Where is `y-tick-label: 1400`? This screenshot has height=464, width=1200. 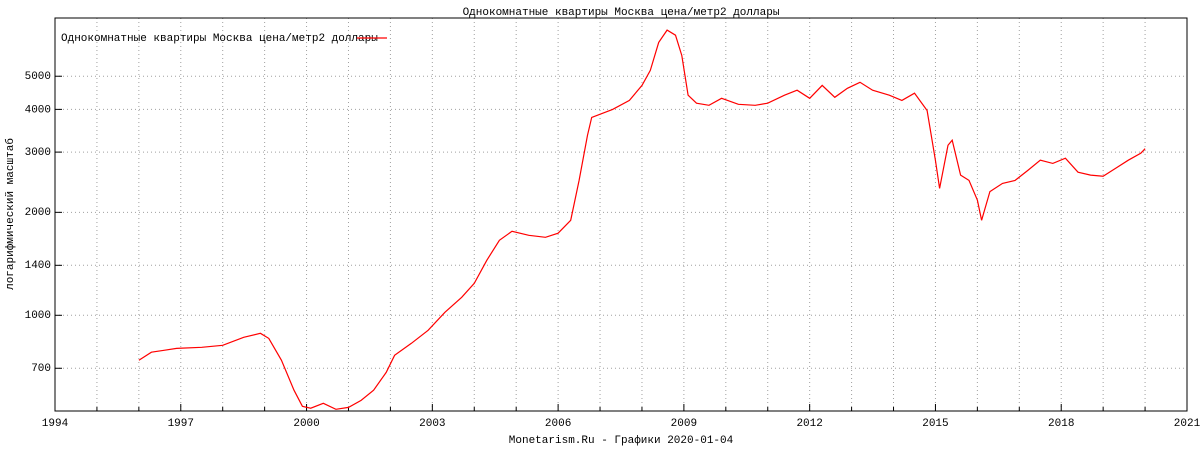
y-tick-label: 1400 is located at coordinates (38, 266).